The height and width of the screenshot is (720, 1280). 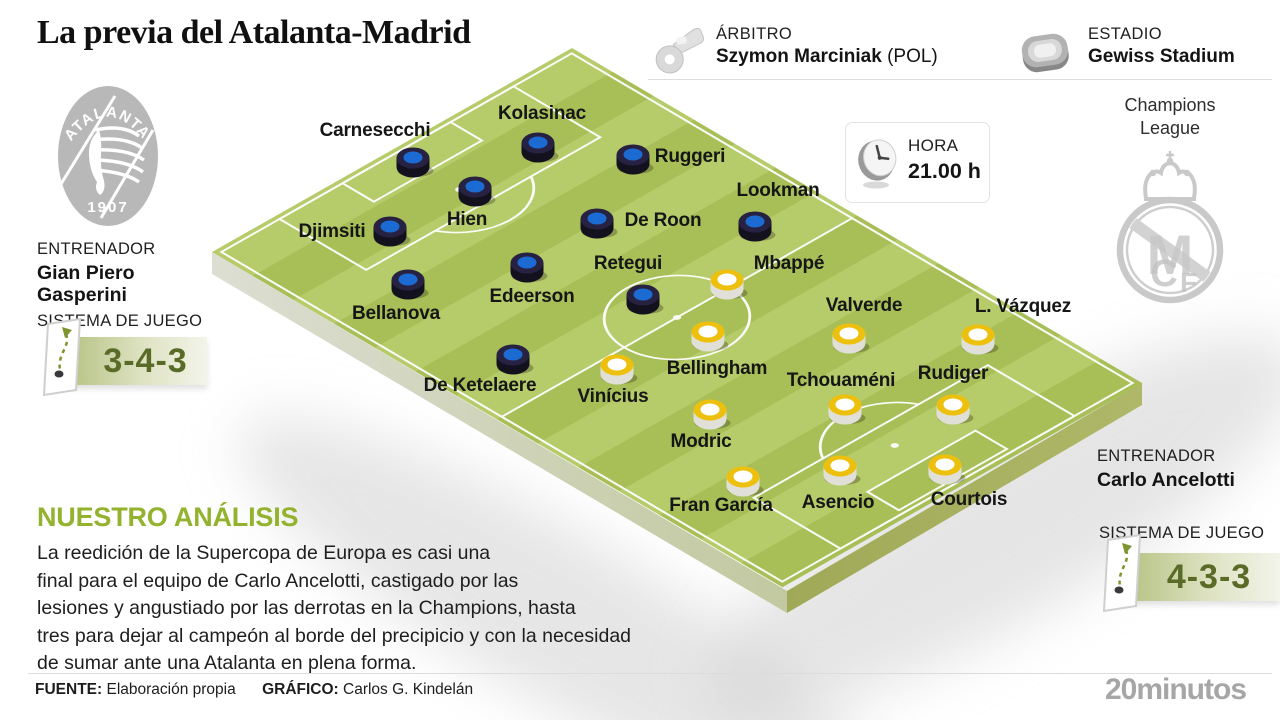 What do you see at coordinates (108, 156) in the screenshot?
I see `atalanta-crest: ATALANTA 1907` at bounding box center [108, 156].